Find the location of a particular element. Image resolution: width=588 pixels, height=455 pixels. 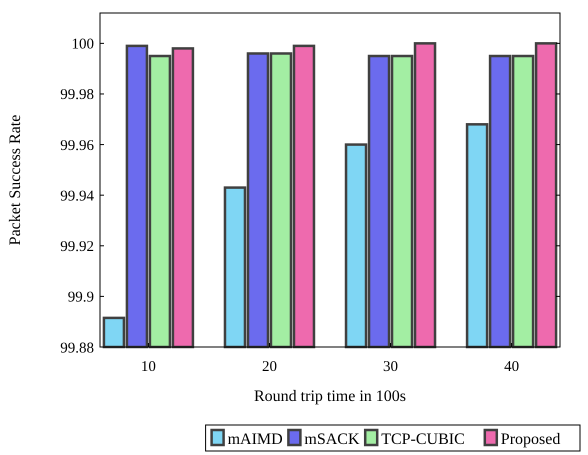

x-tick-label: 20 is located at coordinates (269, 367).